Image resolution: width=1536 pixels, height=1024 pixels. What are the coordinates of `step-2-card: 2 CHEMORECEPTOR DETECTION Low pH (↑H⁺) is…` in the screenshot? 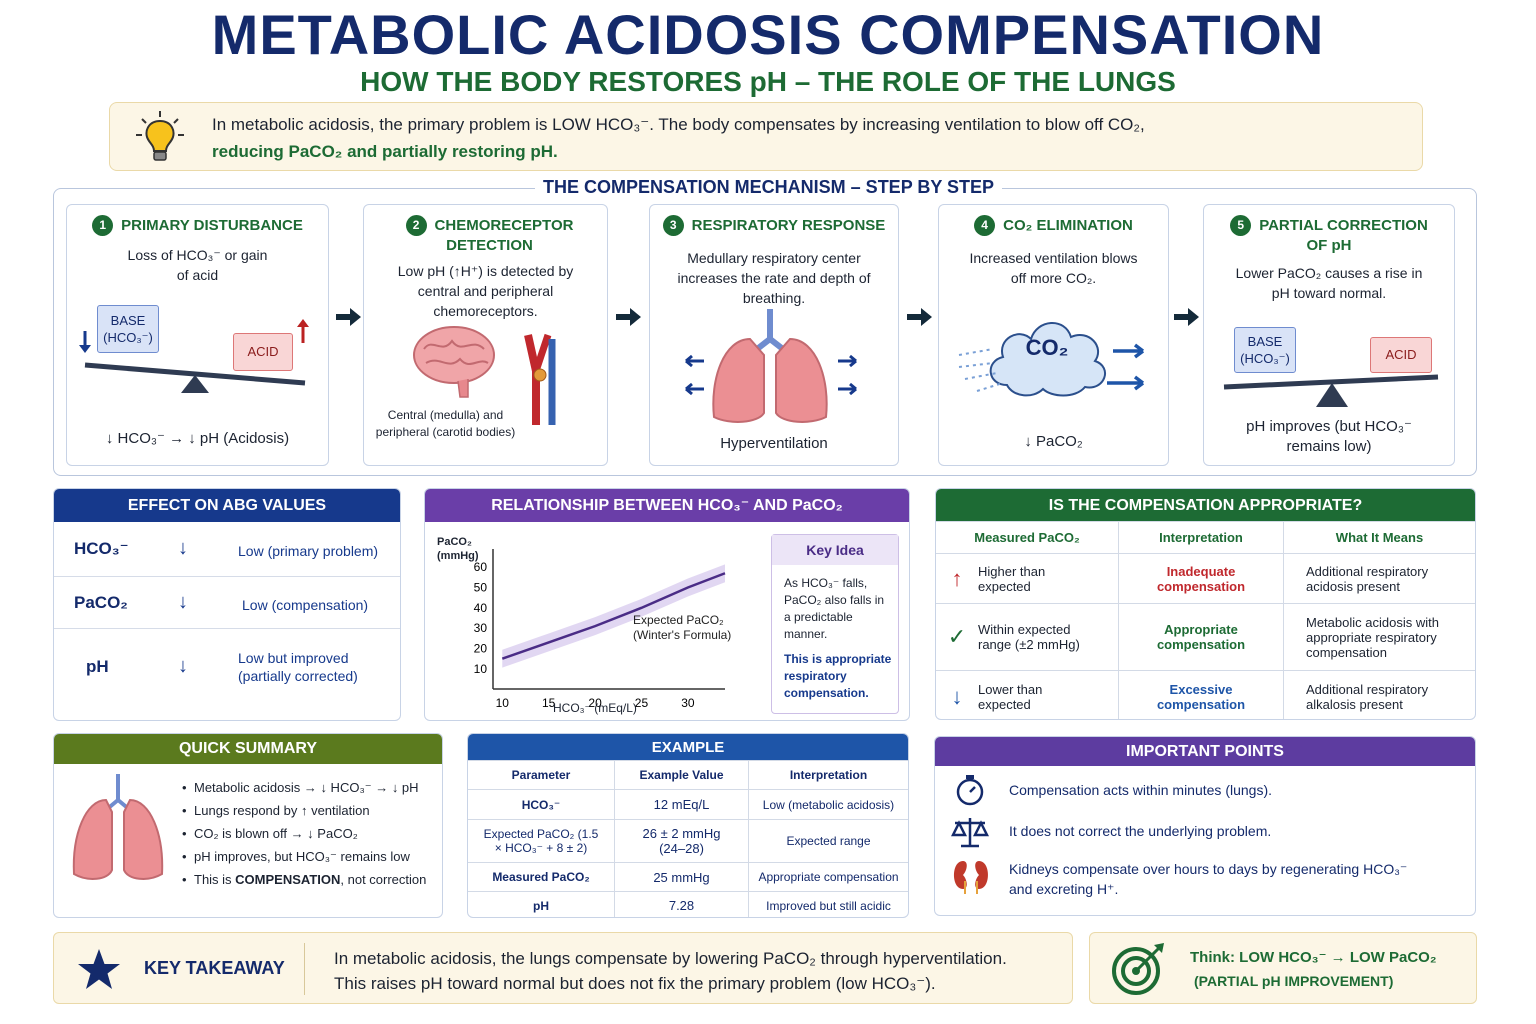 It's located at (485, 335).